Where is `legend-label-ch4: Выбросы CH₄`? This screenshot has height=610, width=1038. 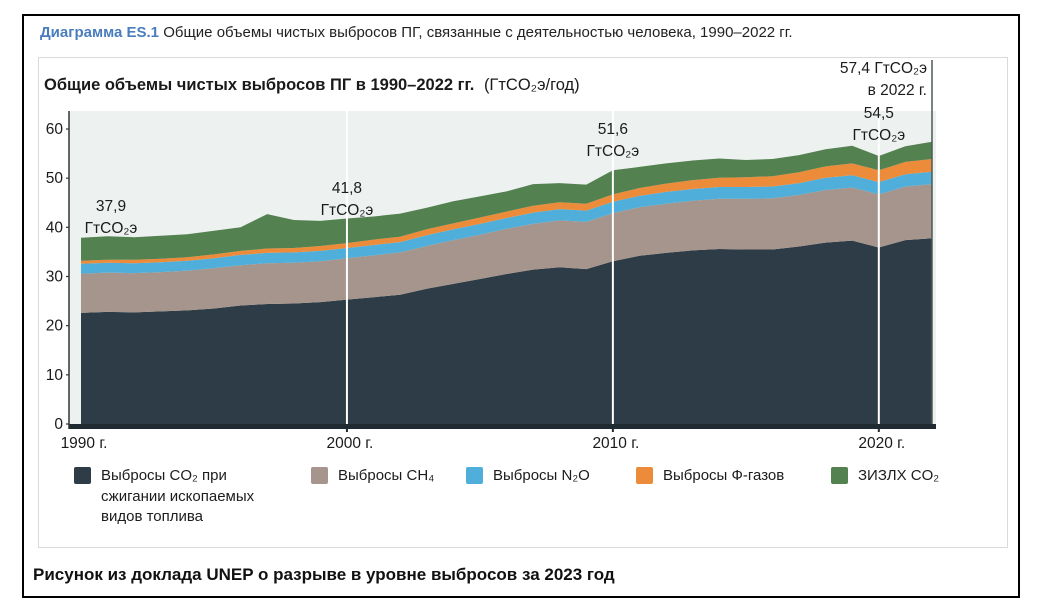 legend-label-ch4: Выбросы CH₄ is located at coordinates (386, 475).